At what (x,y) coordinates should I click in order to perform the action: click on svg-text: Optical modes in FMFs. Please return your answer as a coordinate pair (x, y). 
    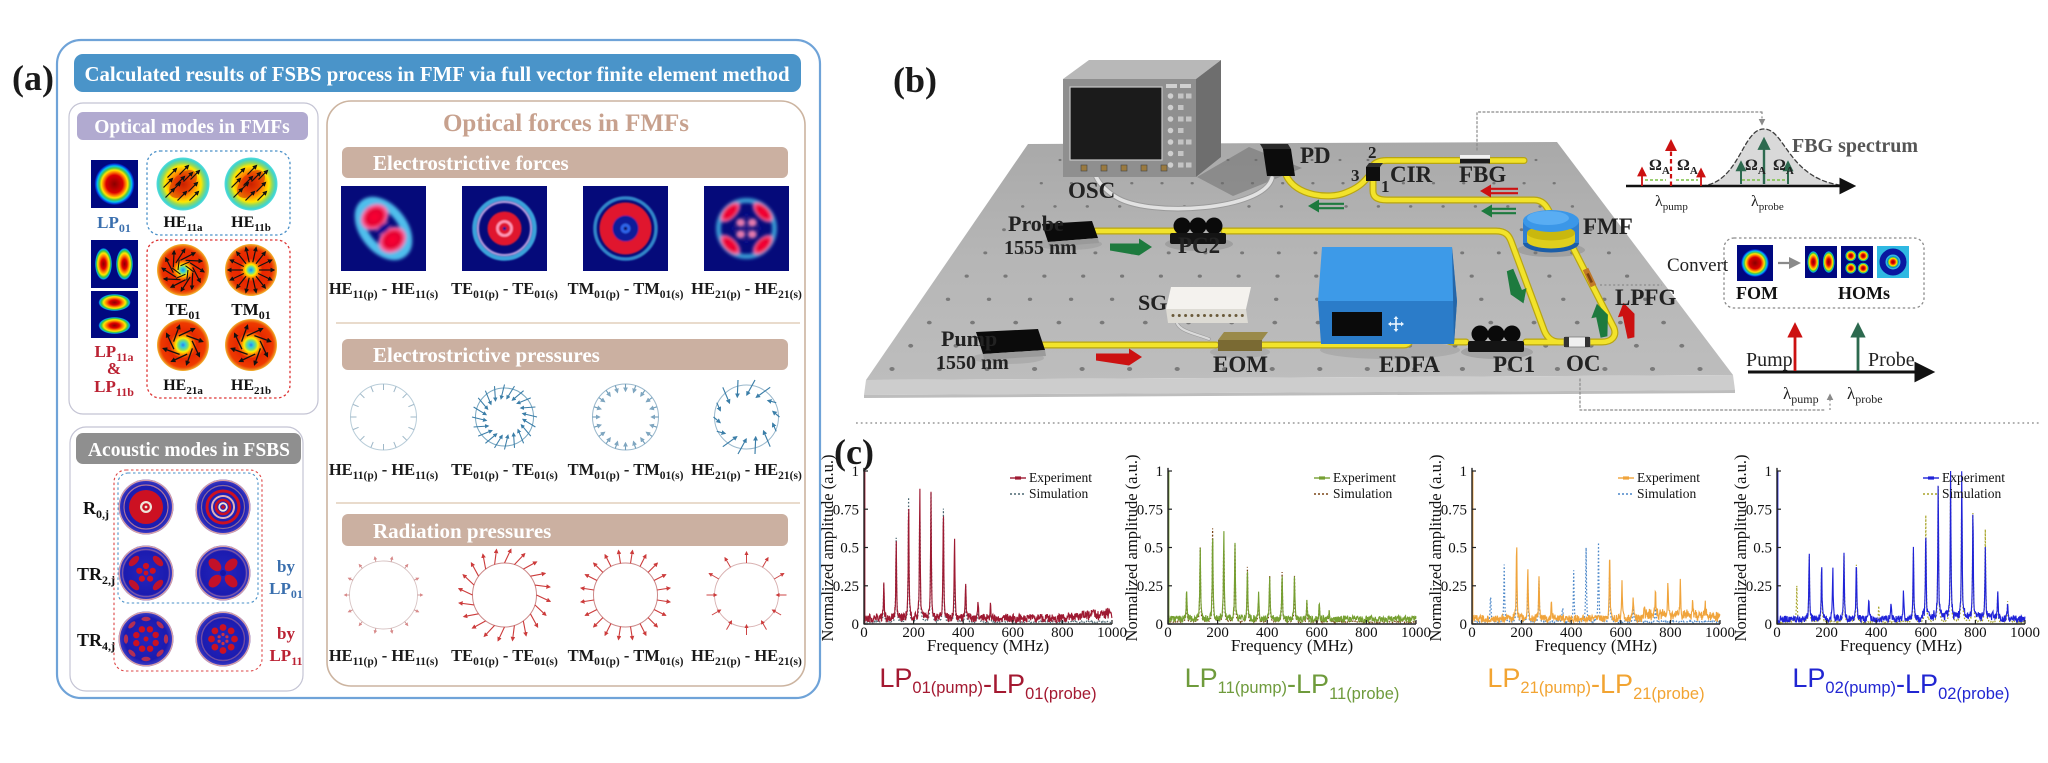
    Looking at the image, I should click on (192, 127).